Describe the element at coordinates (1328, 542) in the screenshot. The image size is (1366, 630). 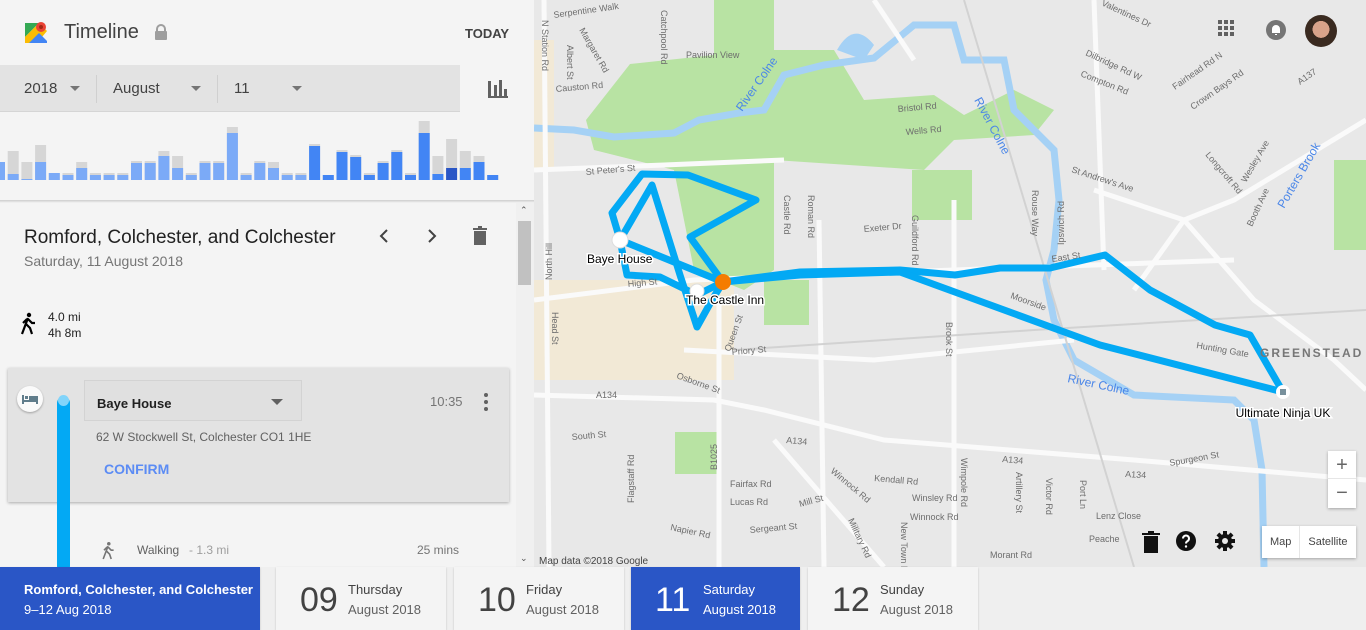
I see `map-type-satellite: Satellite` at that location.